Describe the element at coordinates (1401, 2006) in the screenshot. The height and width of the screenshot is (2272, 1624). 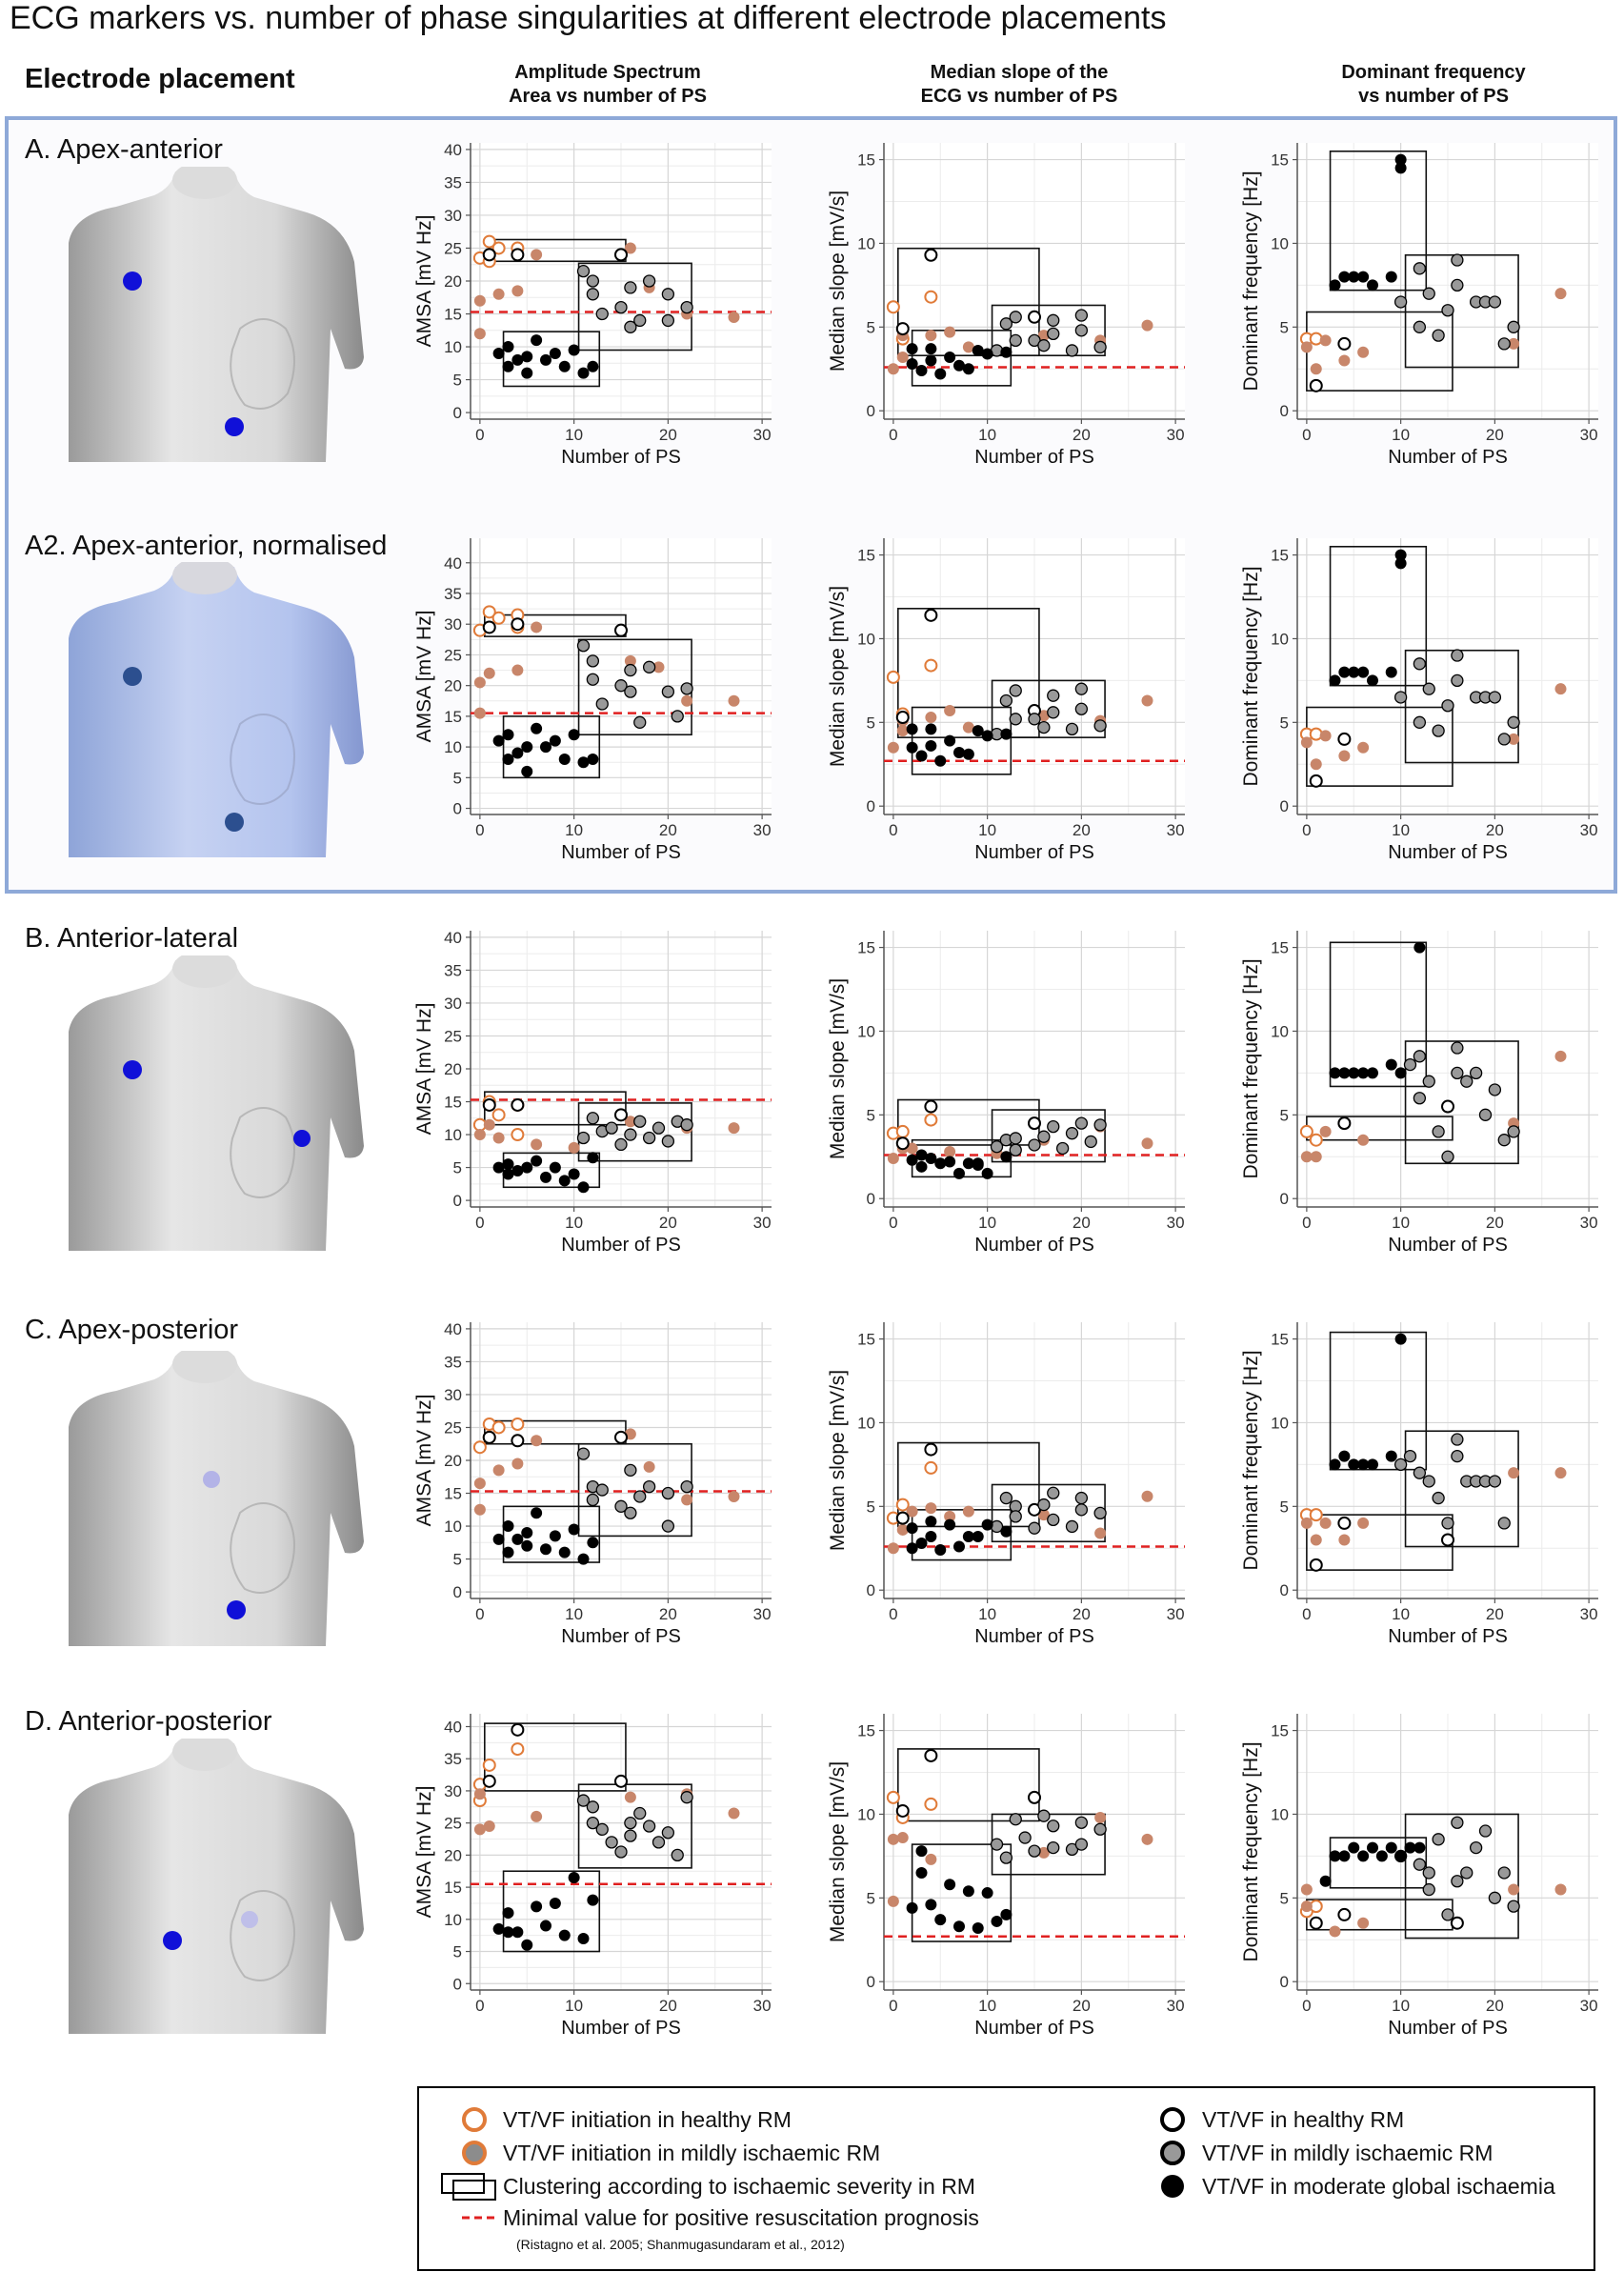
I see `x-tick-label: 10` at that location.